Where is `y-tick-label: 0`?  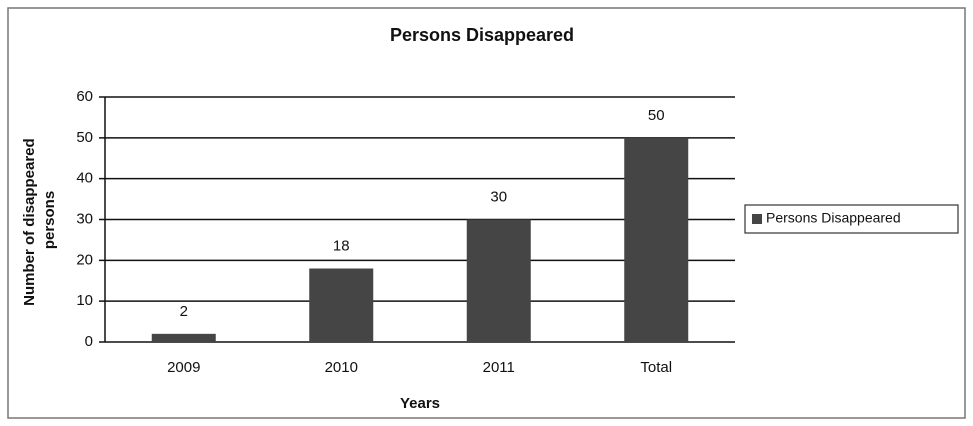 y-tick-label: 0 is located at coordinates (89, 341).